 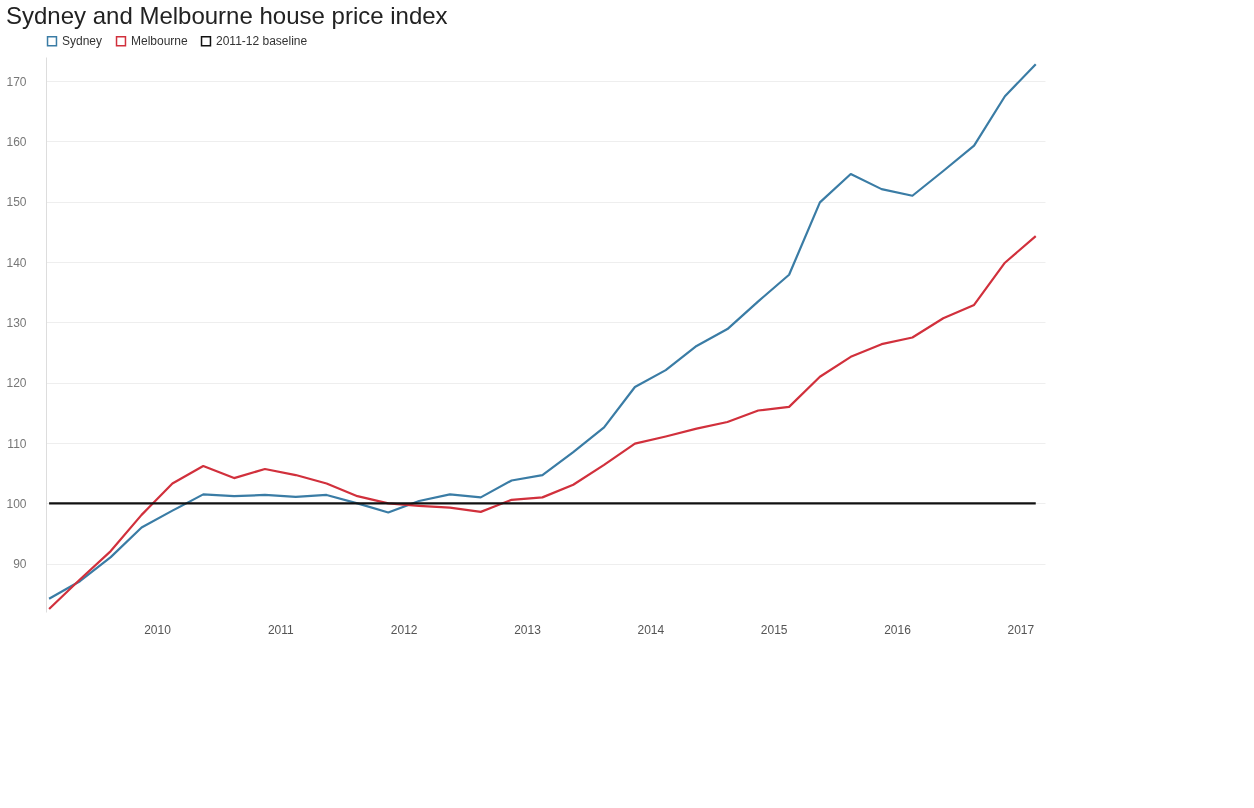 I want to click on x-tick-label: 2013, so click(x=528, y=629).